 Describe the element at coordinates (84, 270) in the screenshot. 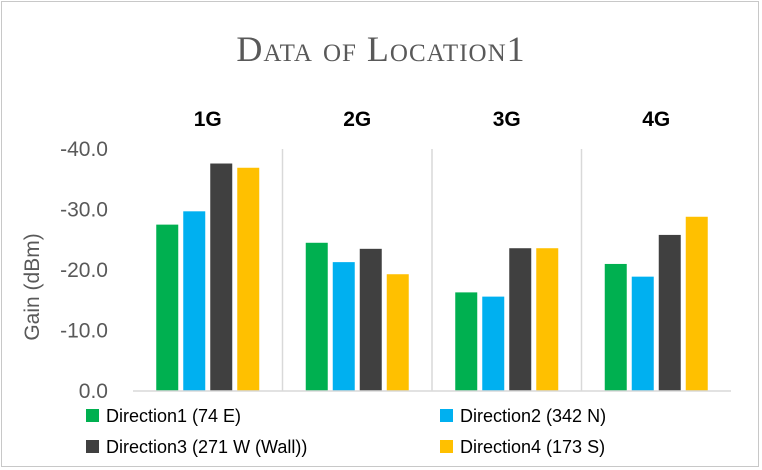

I see `y-tick-label: -20.0` at that location.